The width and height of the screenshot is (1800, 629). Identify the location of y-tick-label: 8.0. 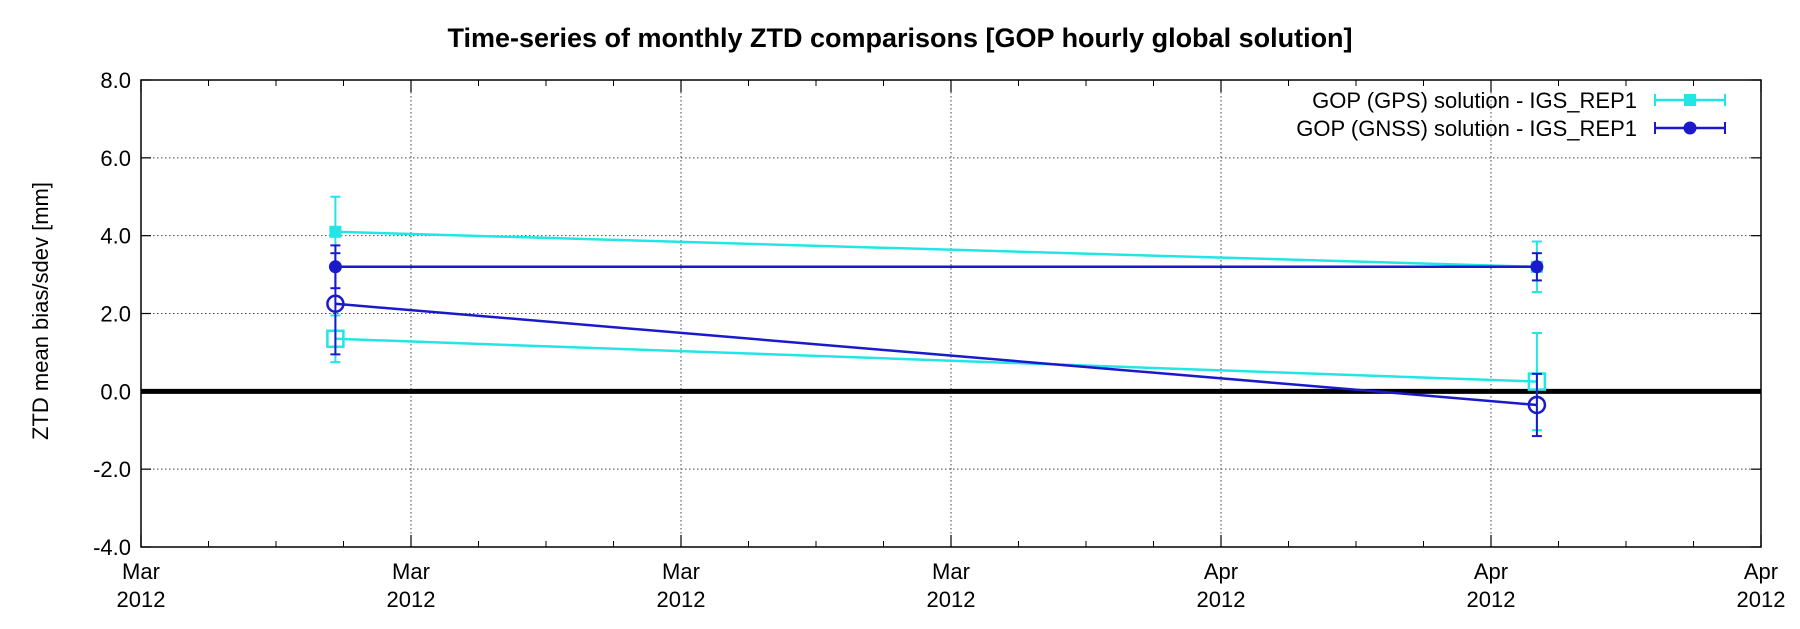
(115, 80).